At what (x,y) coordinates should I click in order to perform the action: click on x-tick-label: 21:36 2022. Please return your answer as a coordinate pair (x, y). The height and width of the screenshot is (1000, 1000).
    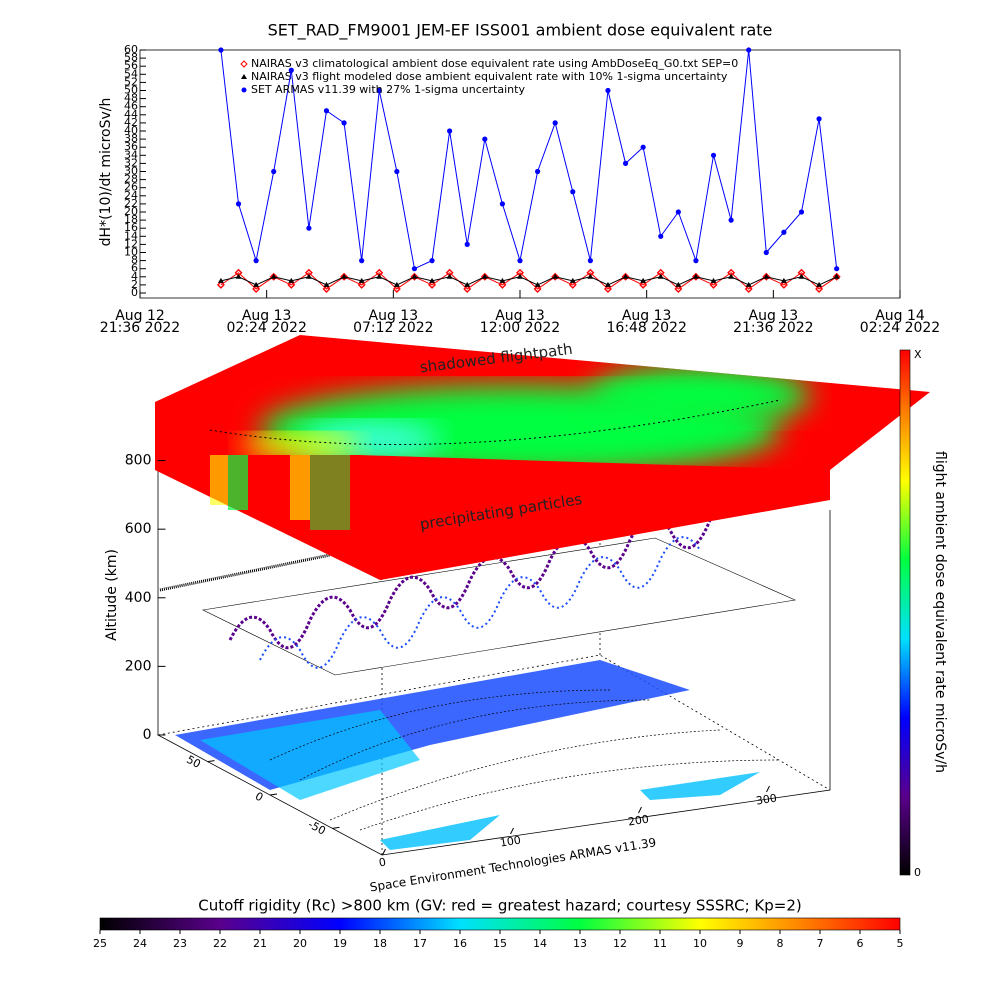
    Looking at the image, I should click on (140, 328).